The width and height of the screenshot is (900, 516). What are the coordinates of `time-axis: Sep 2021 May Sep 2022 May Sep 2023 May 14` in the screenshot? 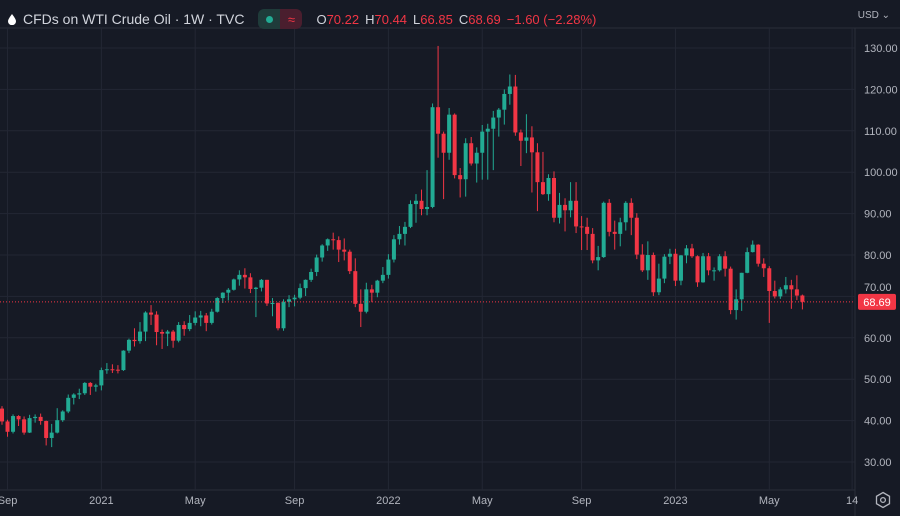 It's located at (429, 501).